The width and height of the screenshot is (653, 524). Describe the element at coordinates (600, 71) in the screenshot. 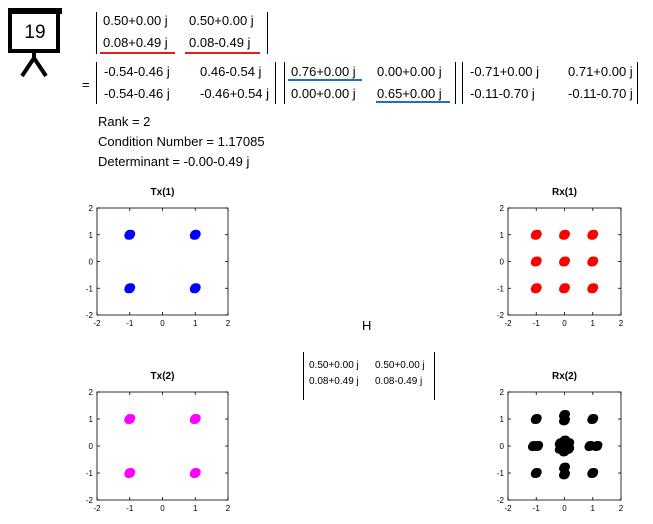

I see `matrix-cell: 0.71+0.00 j` at that location.